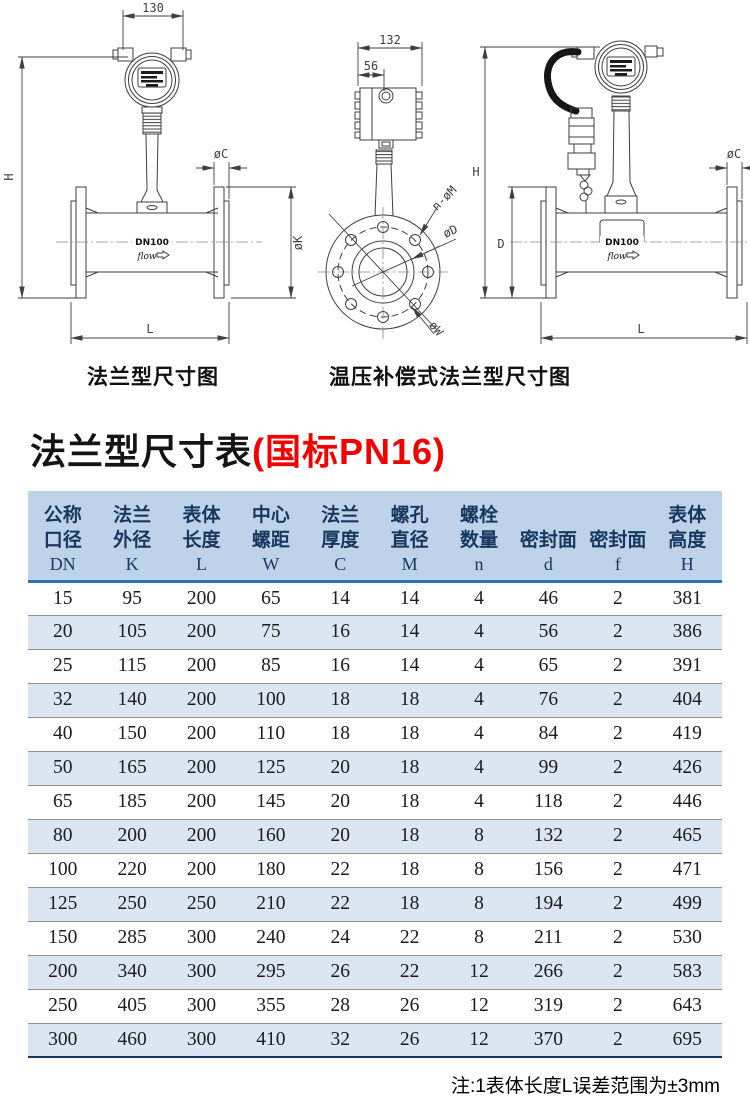 The width and height of the screenshot is (750, 1110). I want to click on table-row: 80 200 200 160 20 18 8 132 2 465, so click(375, 836).